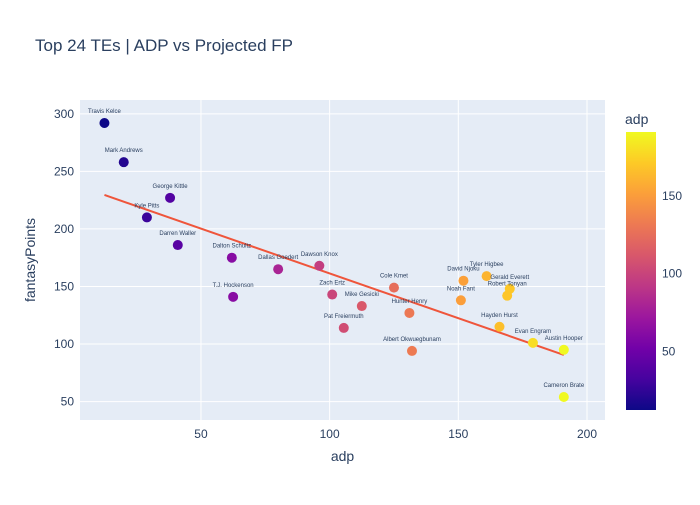 The width and height of the screenshot is (700, 505). I want to click on y-axis-label: fantasyPoints, so click(30, 260).